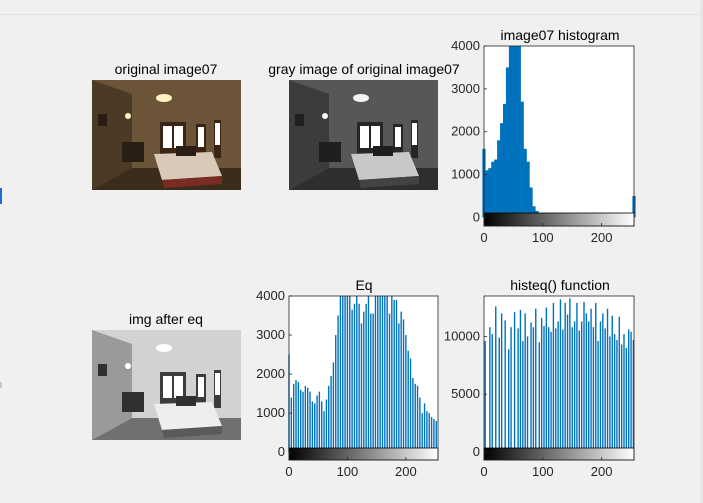  What do you see at coordinates (363, 454) in the screenshot?
I see `colorbar-strip` at bounding box center [363, 454].